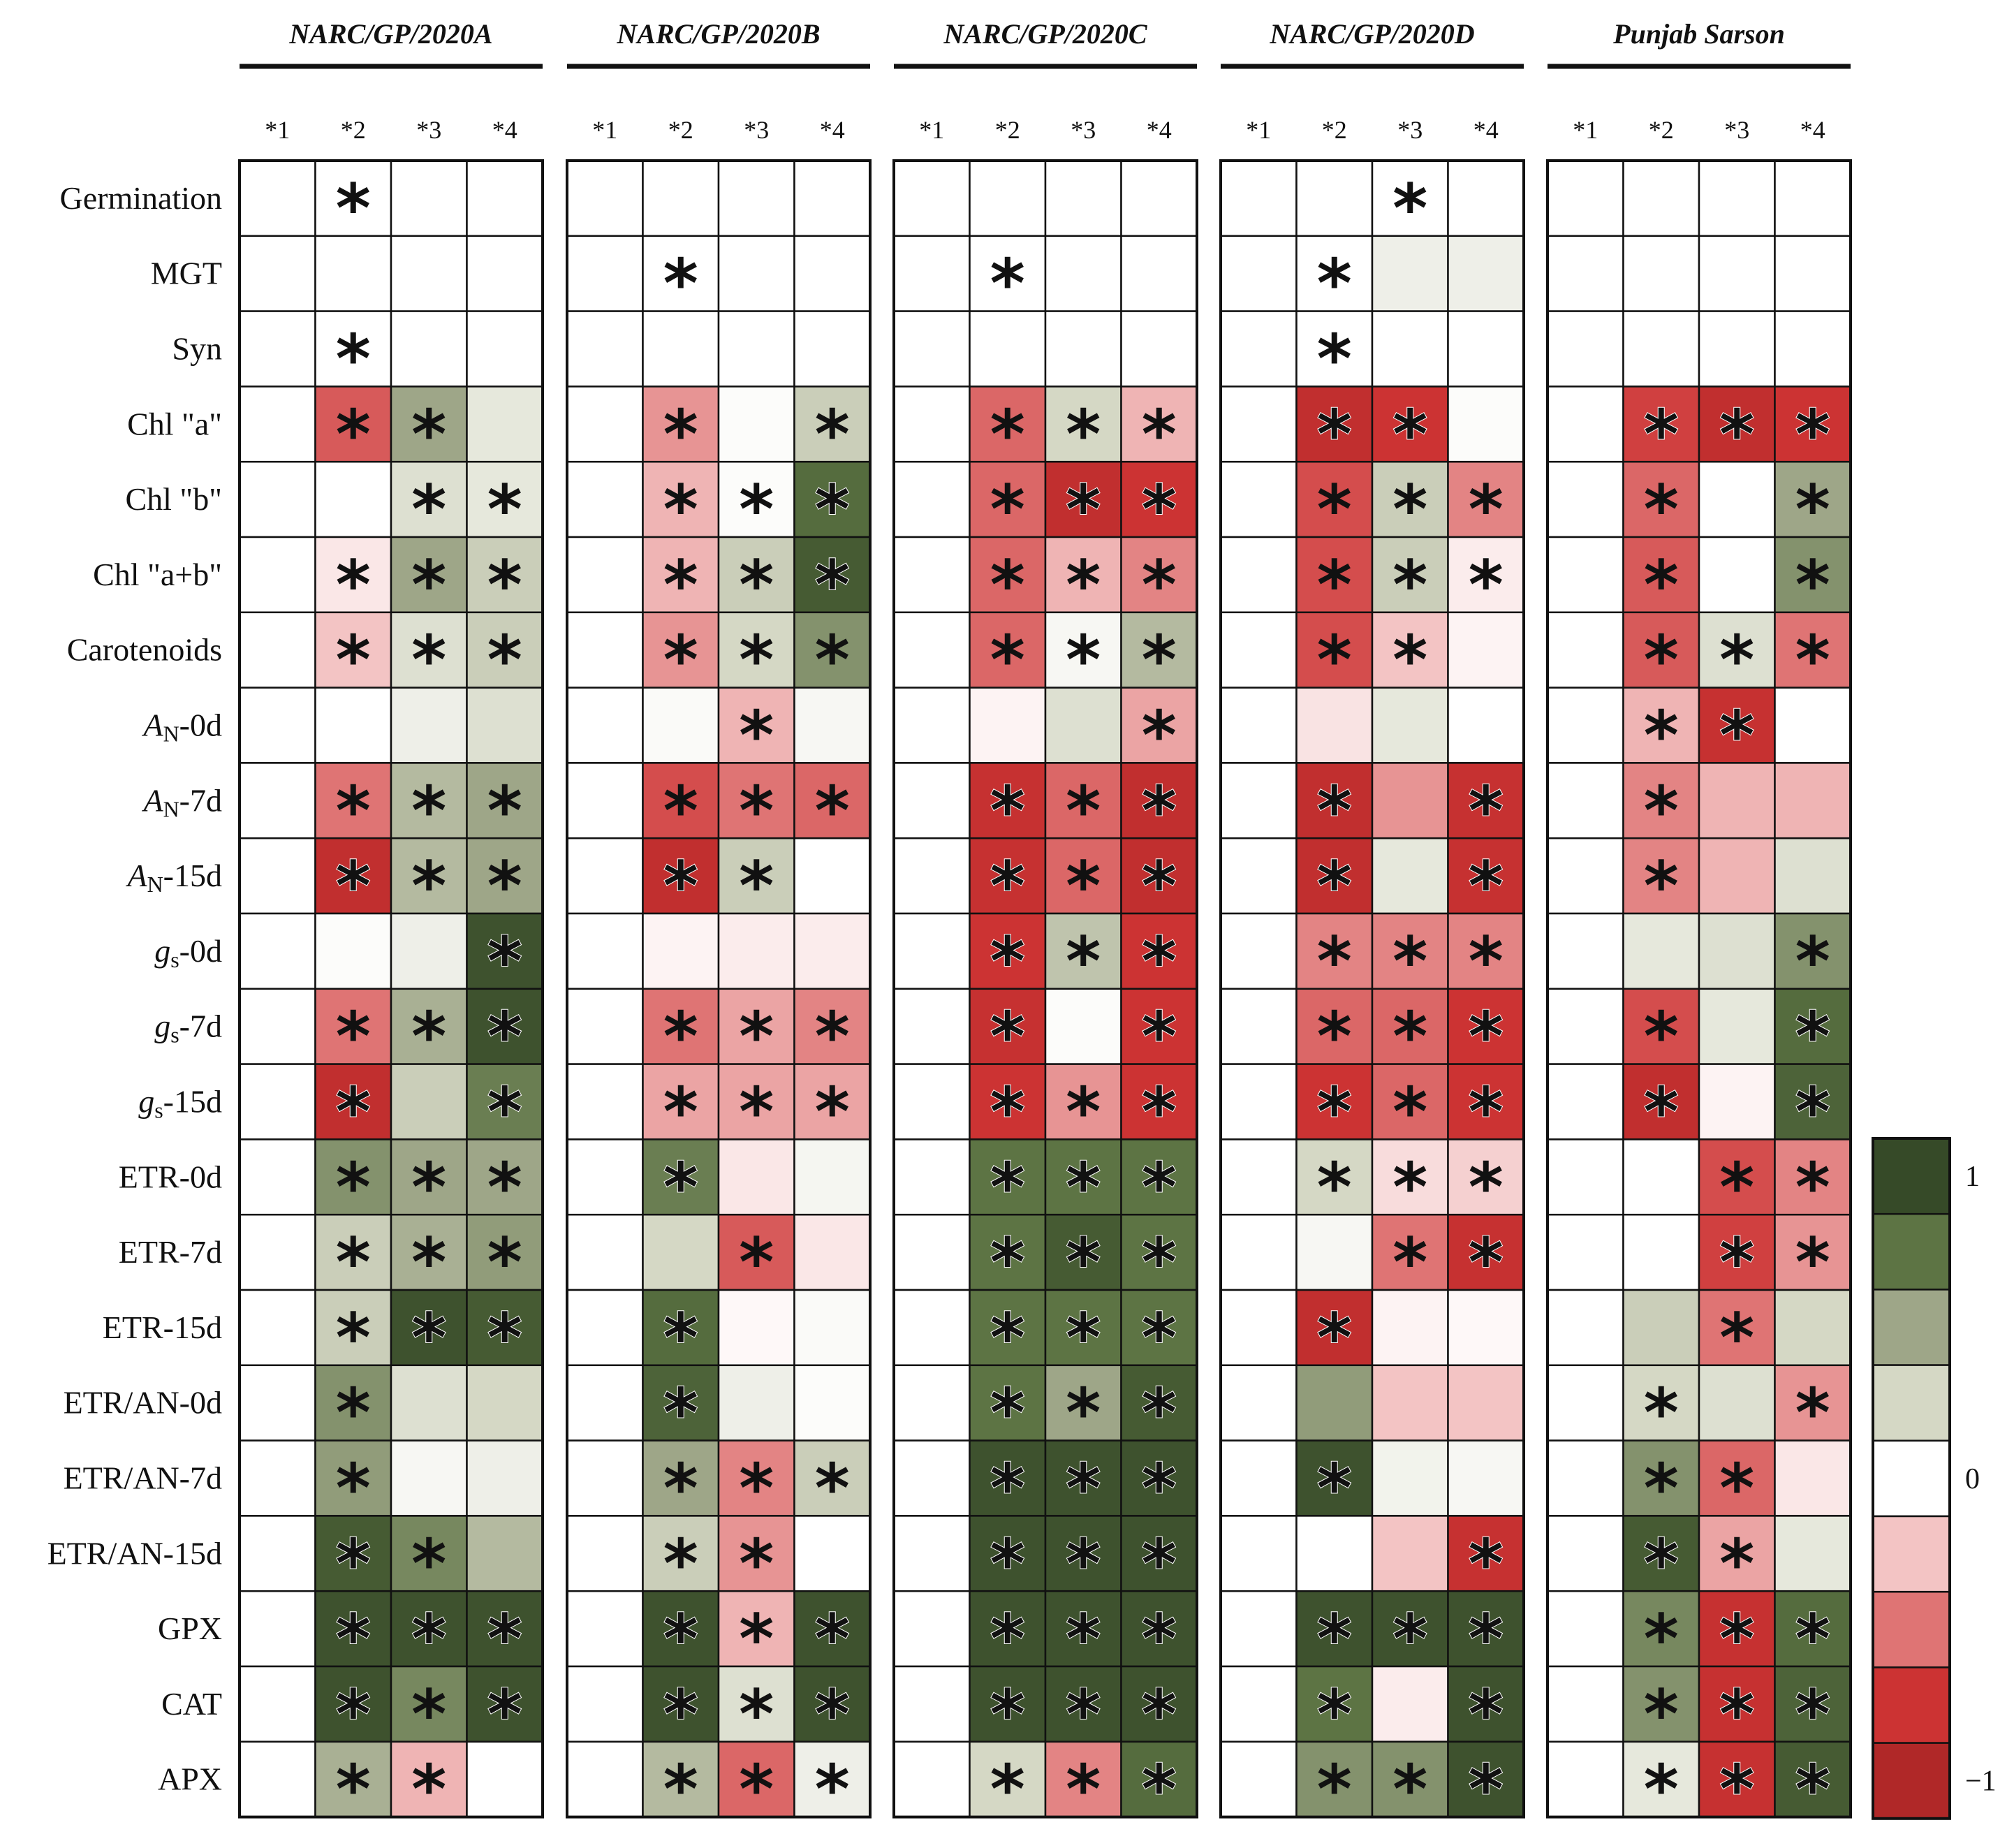 This screenshot has height=1848, width=2014. Describe the element at coordinates (143, 1478) in the screenshot. I see `row-label-etr-an-7d: ETR/AN-7d` at that location.